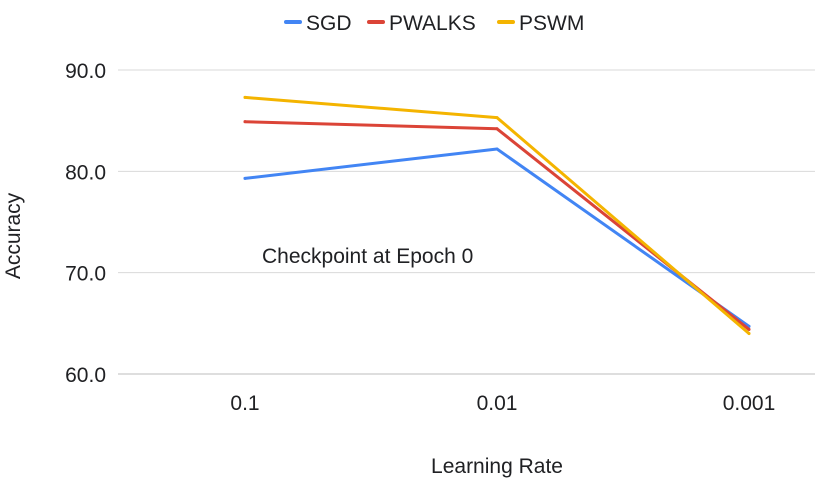 The width and height of the screenshot is (815, 488). Describe the element at coordinates (85, 172) in the screenshot. I see `y-tick-label: 80.0` at that location.